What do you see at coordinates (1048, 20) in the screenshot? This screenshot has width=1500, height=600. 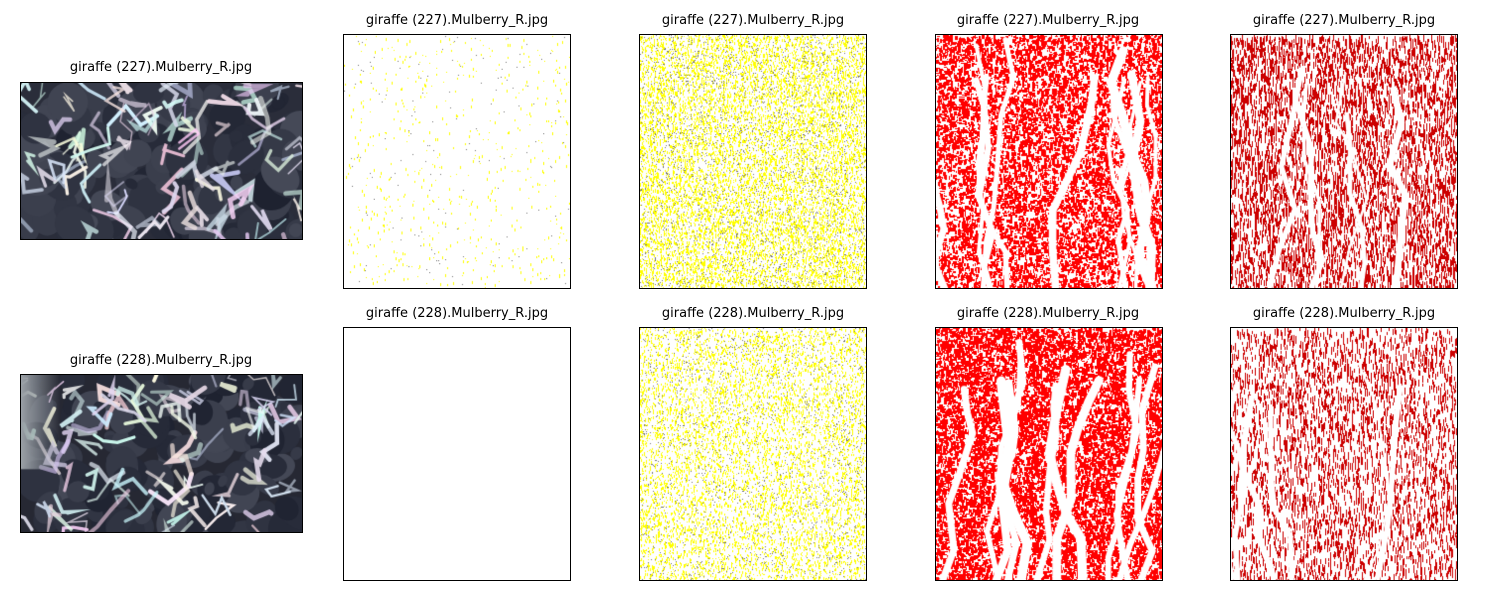 I see `mask-title-1-3: giraffe (227).Mulberry_R.jpg` at bounding box center [1048, 20].